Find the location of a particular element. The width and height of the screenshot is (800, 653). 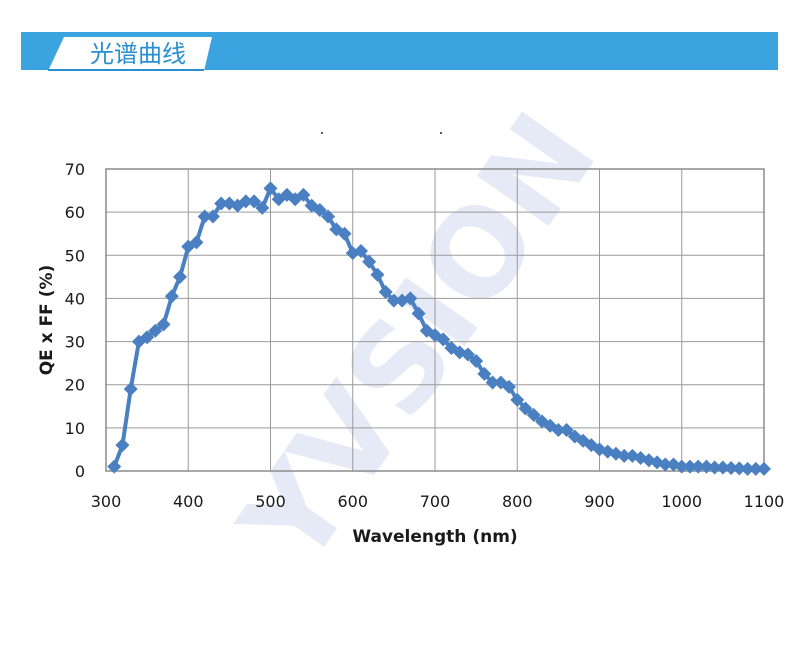

header-tab is located at coordinates (130, 54).